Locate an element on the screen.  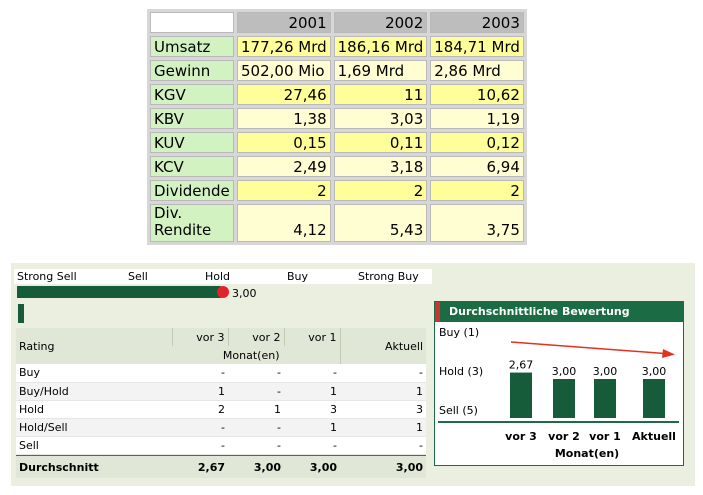
table-header-row: 2001 2002 2003 is located at coordinates (337, 22).